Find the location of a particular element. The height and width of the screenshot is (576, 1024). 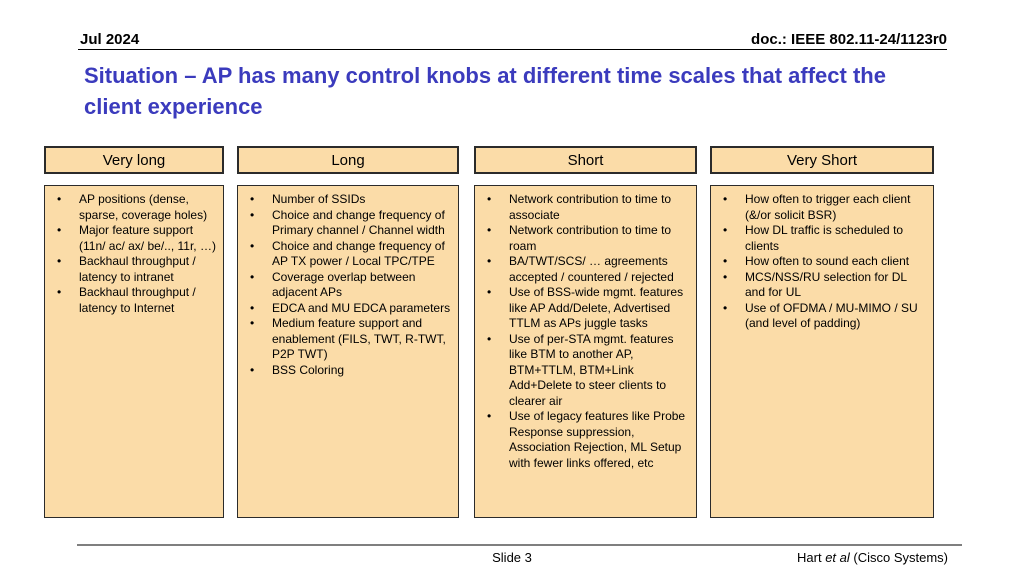

list-item: How DL traffic is scheduled to clients is located at coordinates (822, 238).